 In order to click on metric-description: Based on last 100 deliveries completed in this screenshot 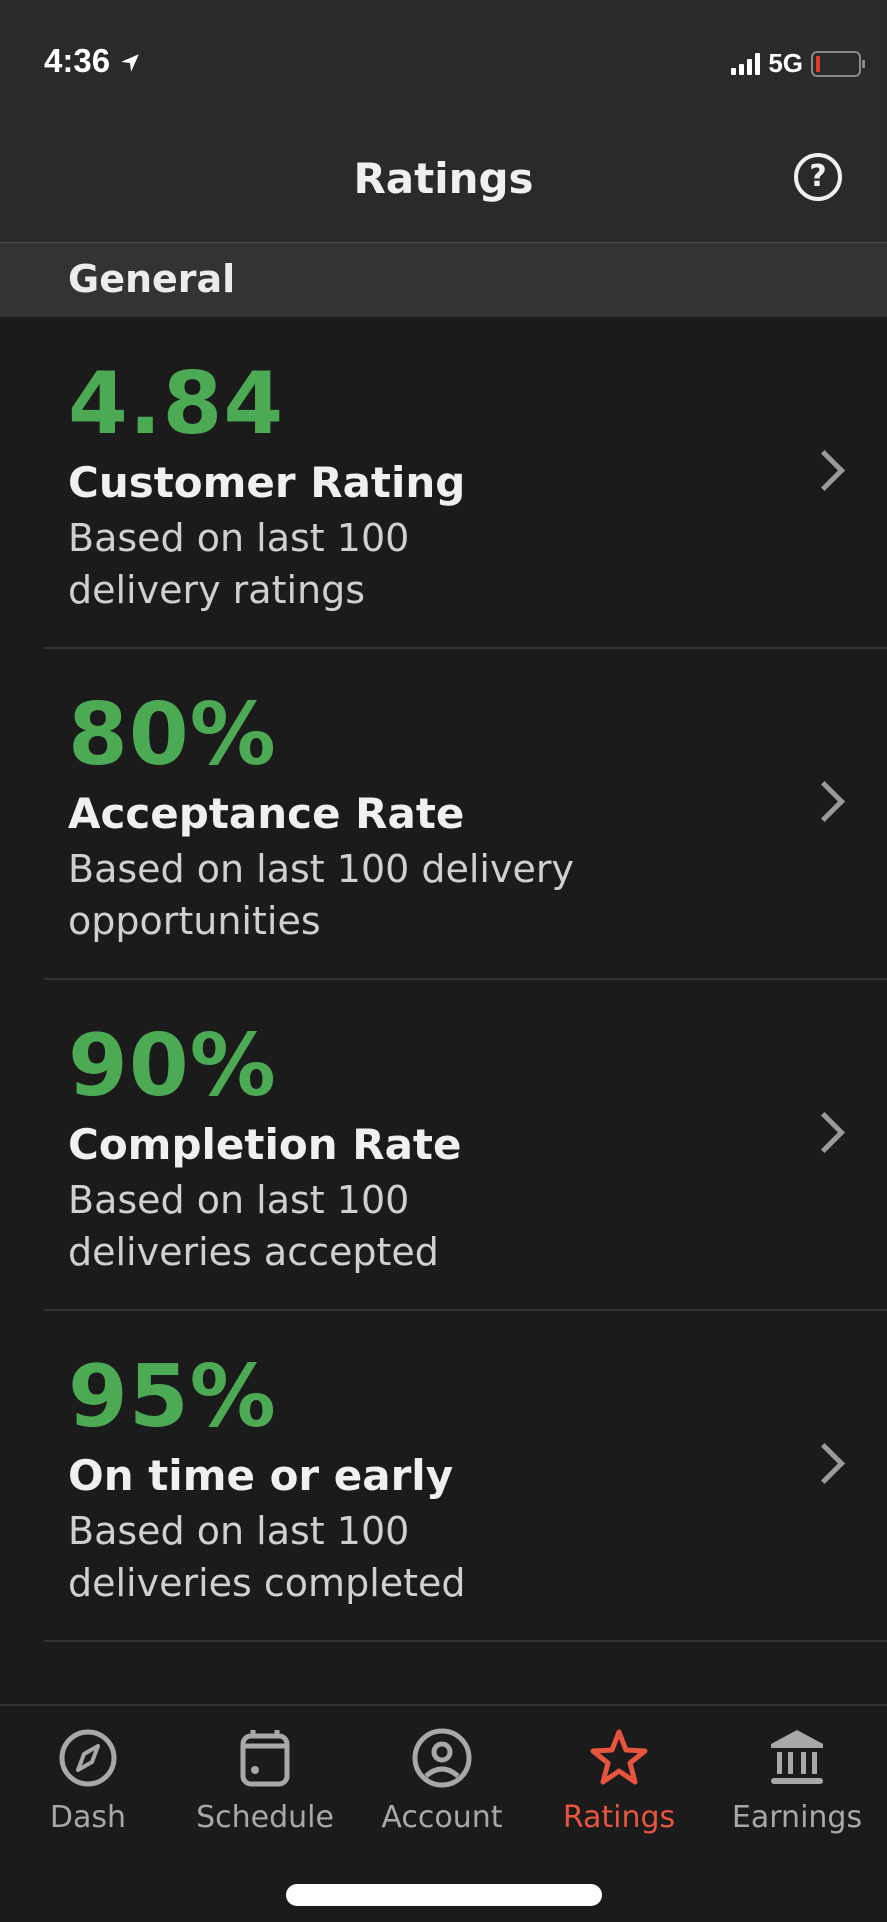, I will do `click(267, 1557)`.